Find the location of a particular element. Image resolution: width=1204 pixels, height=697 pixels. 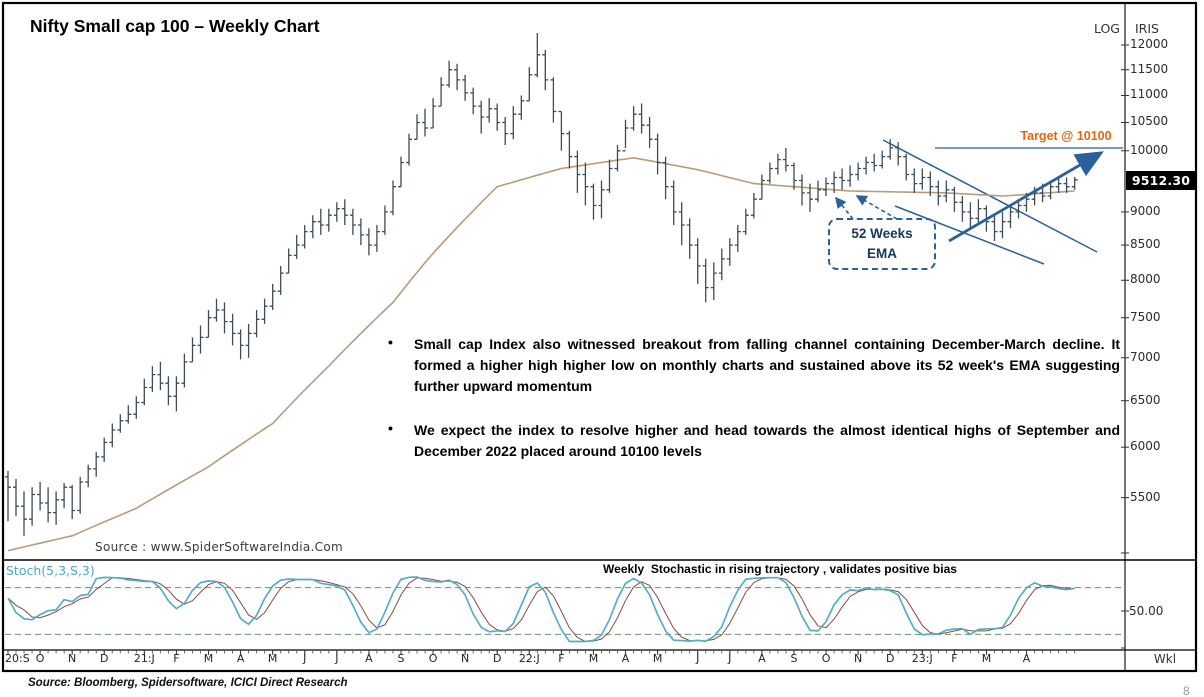

price-tick-label: 11000 is located at coordinates (1149, 94).